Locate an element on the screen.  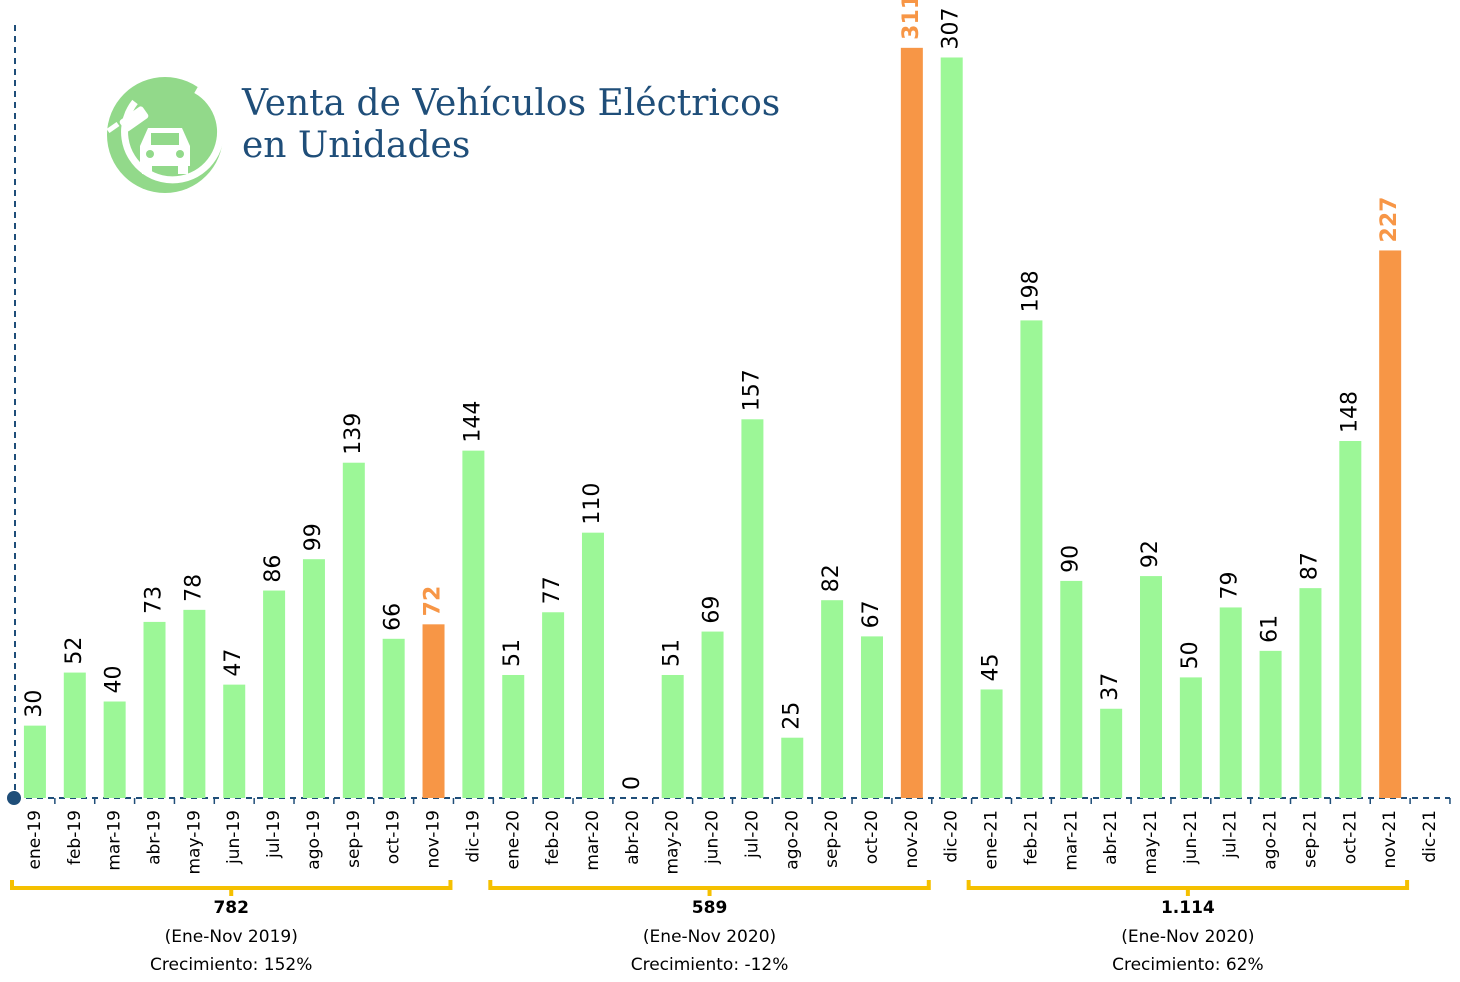
x-tick-label: jun-19 is located at coordinates (234, 837).